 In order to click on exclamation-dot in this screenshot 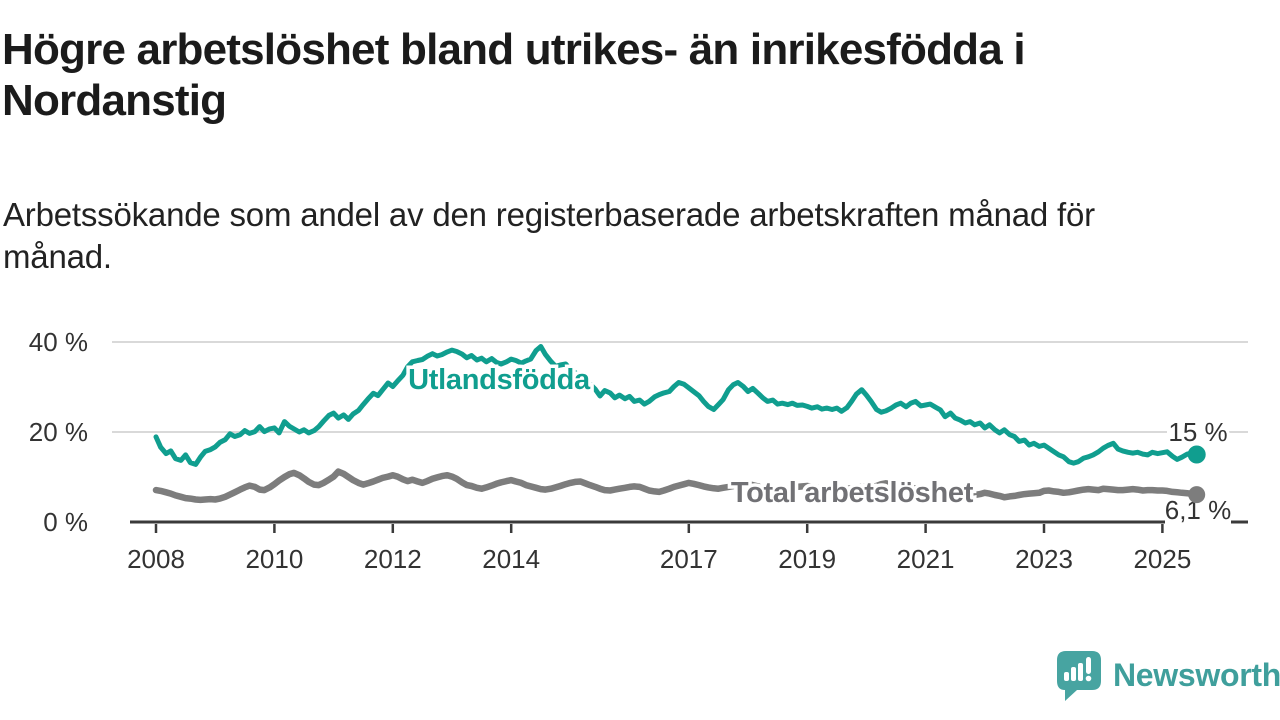, I will do `click(1088, 678)`.